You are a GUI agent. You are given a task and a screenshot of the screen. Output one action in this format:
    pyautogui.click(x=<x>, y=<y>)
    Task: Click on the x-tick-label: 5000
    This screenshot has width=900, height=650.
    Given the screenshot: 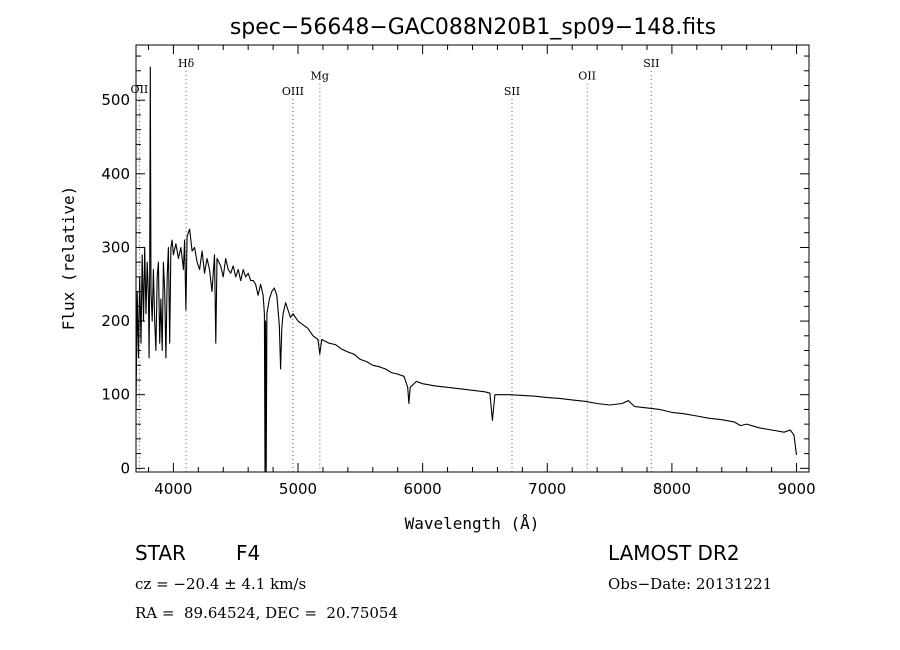 What is the action you would take?
    pyautogui.click(x=298, y=489)
    